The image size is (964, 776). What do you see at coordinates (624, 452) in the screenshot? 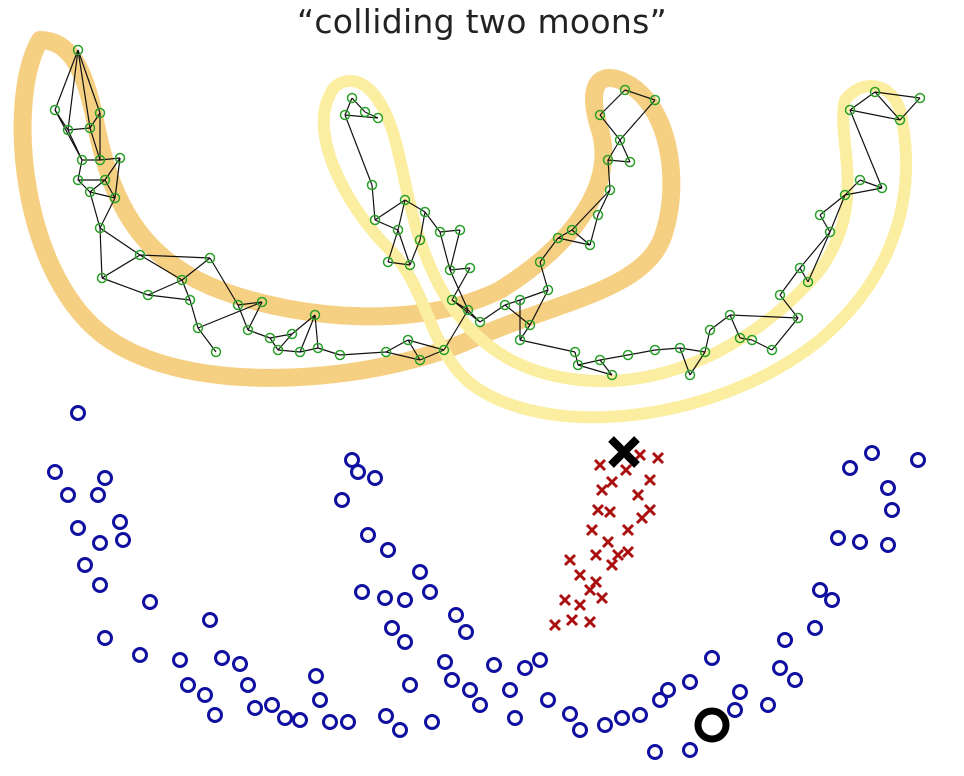
I see `highlighted-cross-marker` at bounding box center [624, 452].